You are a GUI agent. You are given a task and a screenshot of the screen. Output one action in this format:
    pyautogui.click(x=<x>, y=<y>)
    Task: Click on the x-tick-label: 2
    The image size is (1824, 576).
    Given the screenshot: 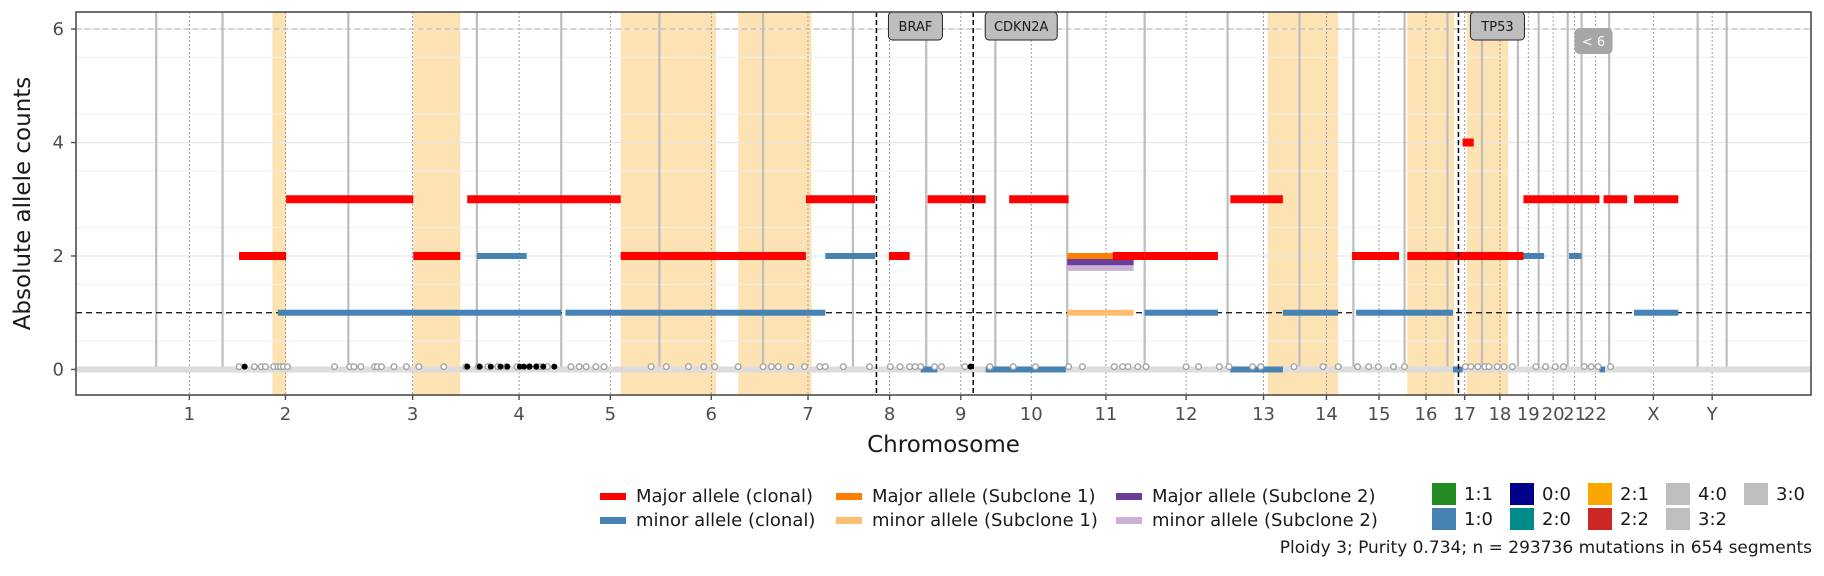 What is the action you would take?
    pyautogui.click(x=285, y=414)
    